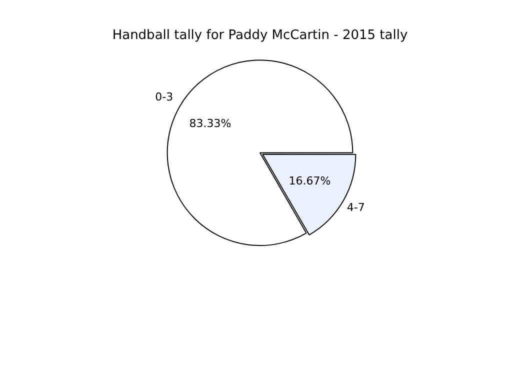 The width and height of the screenshot is (520, 390). I want to click on data-label: 83.33%, so click(210, 123).